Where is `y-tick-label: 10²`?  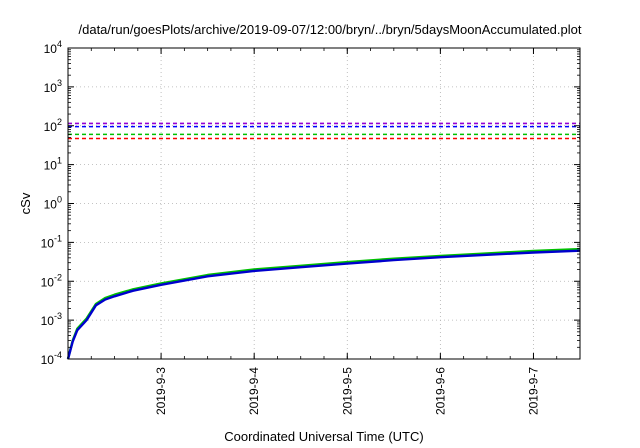
y-tick-label: 10² is located at coordinates (53, 125).